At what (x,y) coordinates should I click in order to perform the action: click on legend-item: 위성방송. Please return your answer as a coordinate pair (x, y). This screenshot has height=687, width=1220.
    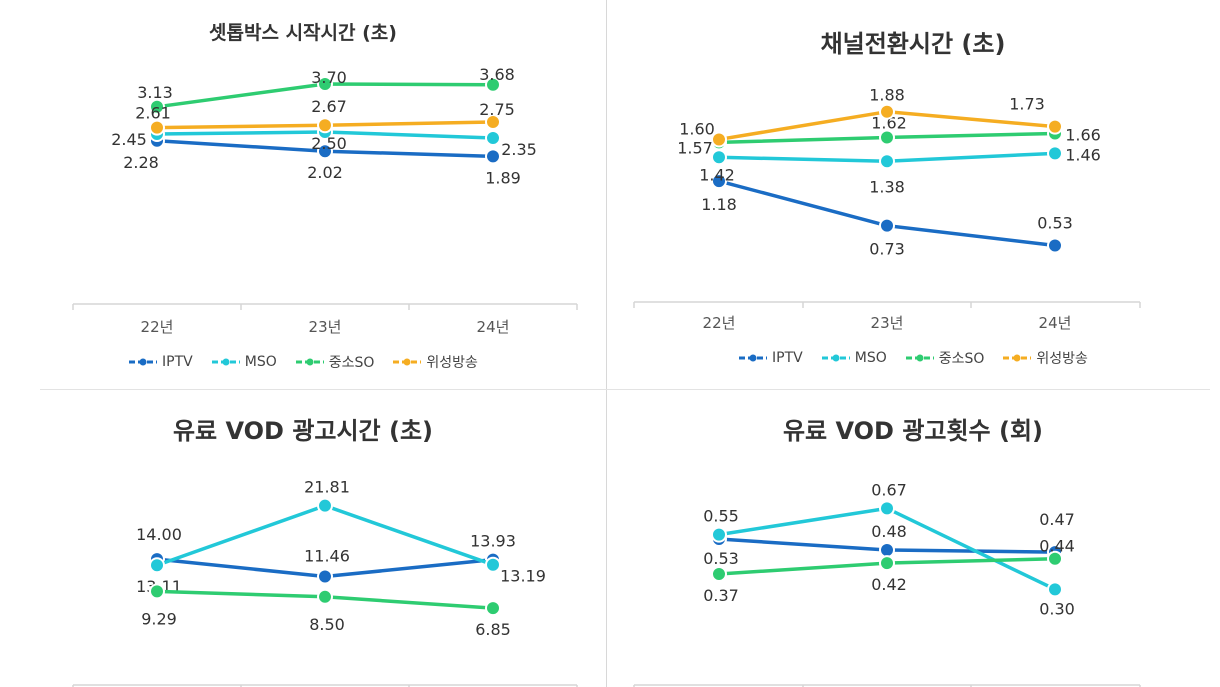
    Looking at the image, I should click on (1045, 358).